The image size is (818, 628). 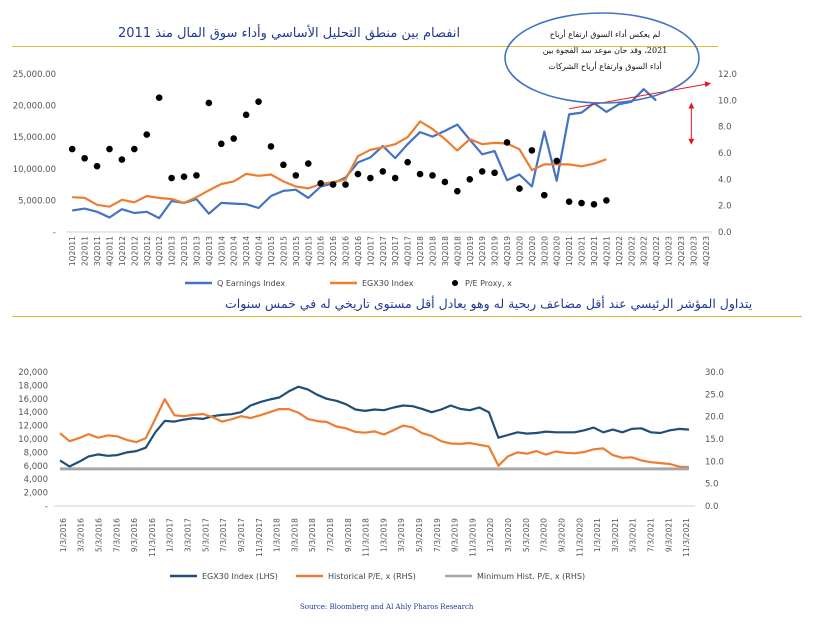 I want to click on x-tick-label: 2Q2011, so click(x=85, y=251).